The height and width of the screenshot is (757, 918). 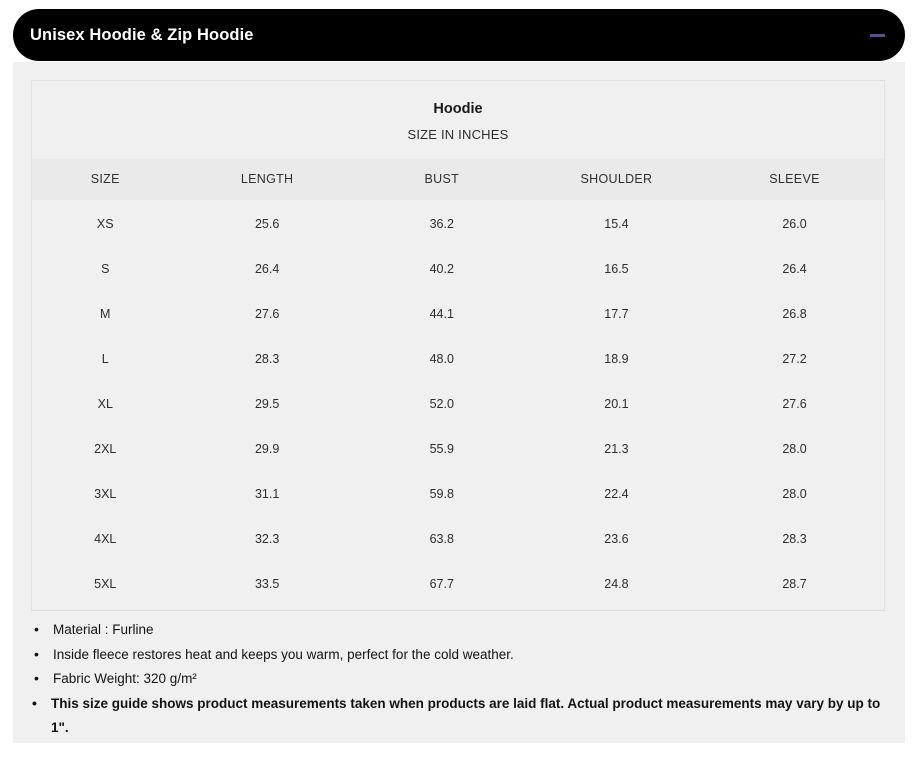 What do you see at coordinates (458, 539) in the screenshot?
I see `table-row: 4XL 32.3 63.8 23.6 28.3` at bounding box center [458, 539].